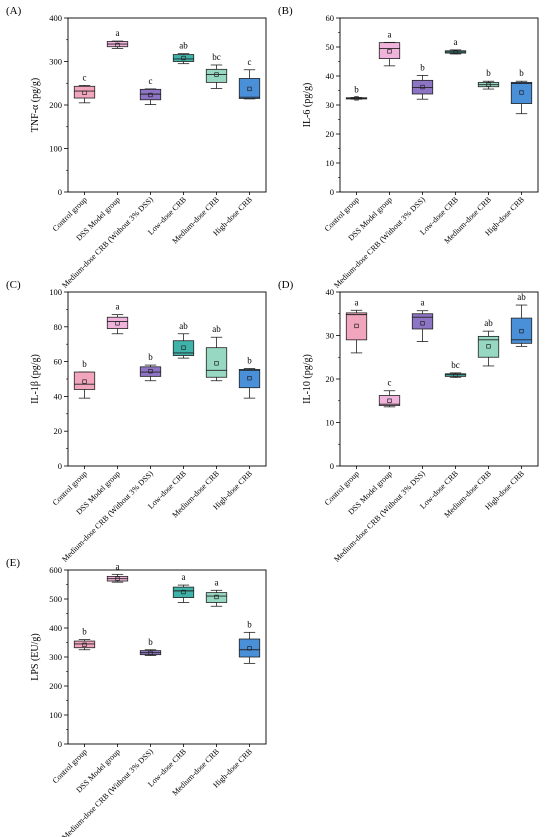 The image size is (550, 837). I want to click on y-tick-label: 10, so click(330, 423).